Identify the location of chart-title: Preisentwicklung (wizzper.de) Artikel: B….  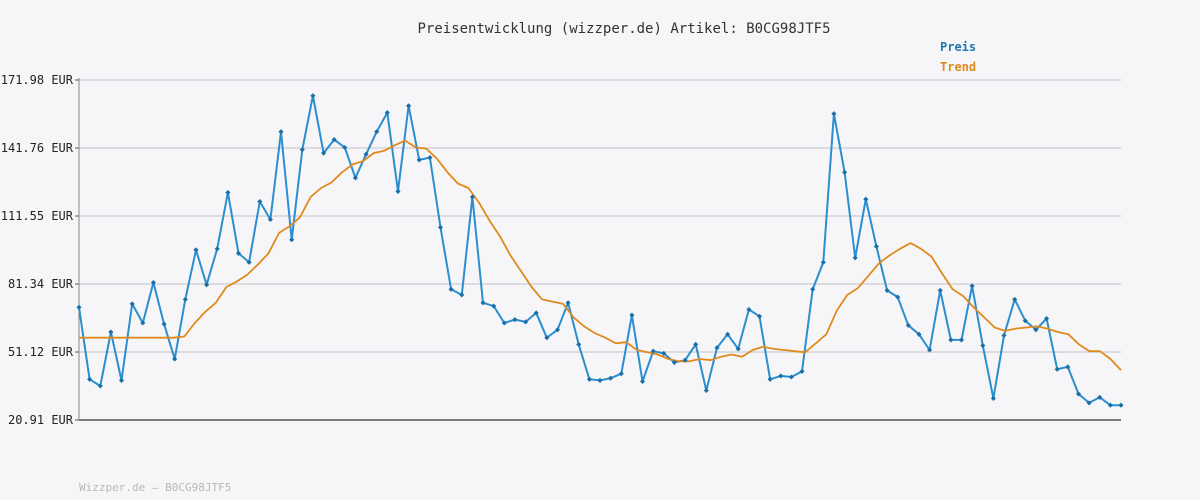
(623, 29).